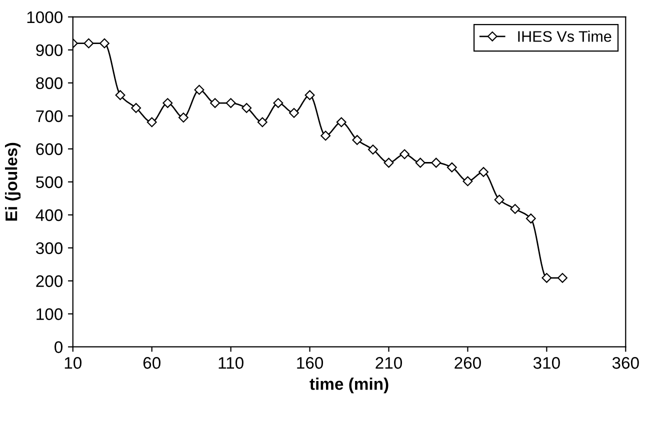 This screenshot has width=645, height=423. I want to click on y-axis-title: Ei (joules), so click(13, 181).